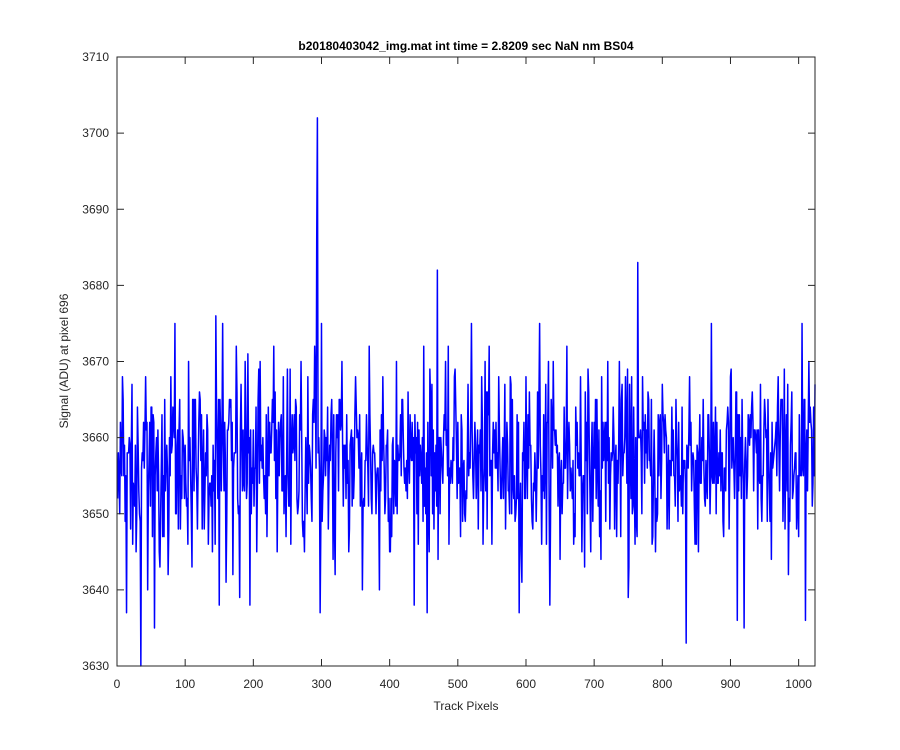 This screenshot has height=750, width=900. I want to click on x-tick-label: 300, so click(321, 684).